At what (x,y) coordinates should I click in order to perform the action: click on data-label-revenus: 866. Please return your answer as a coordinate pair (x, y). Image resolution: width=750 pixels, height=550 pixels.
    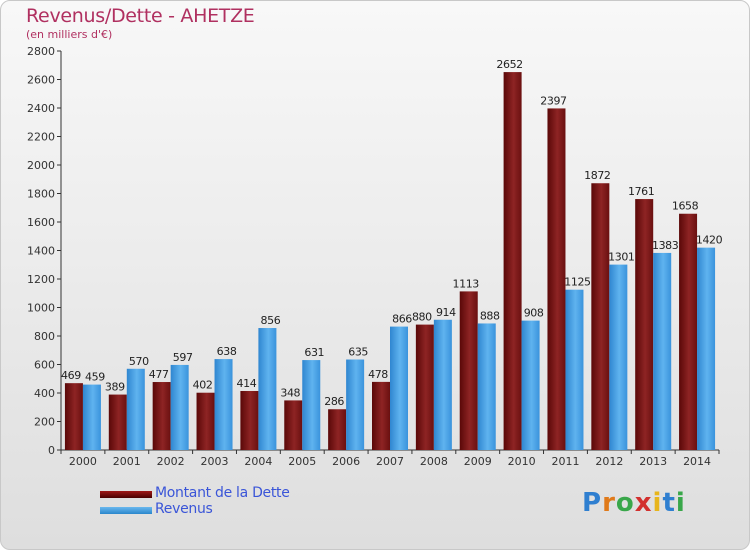
    Looking at the image, I should click on (402, 319).